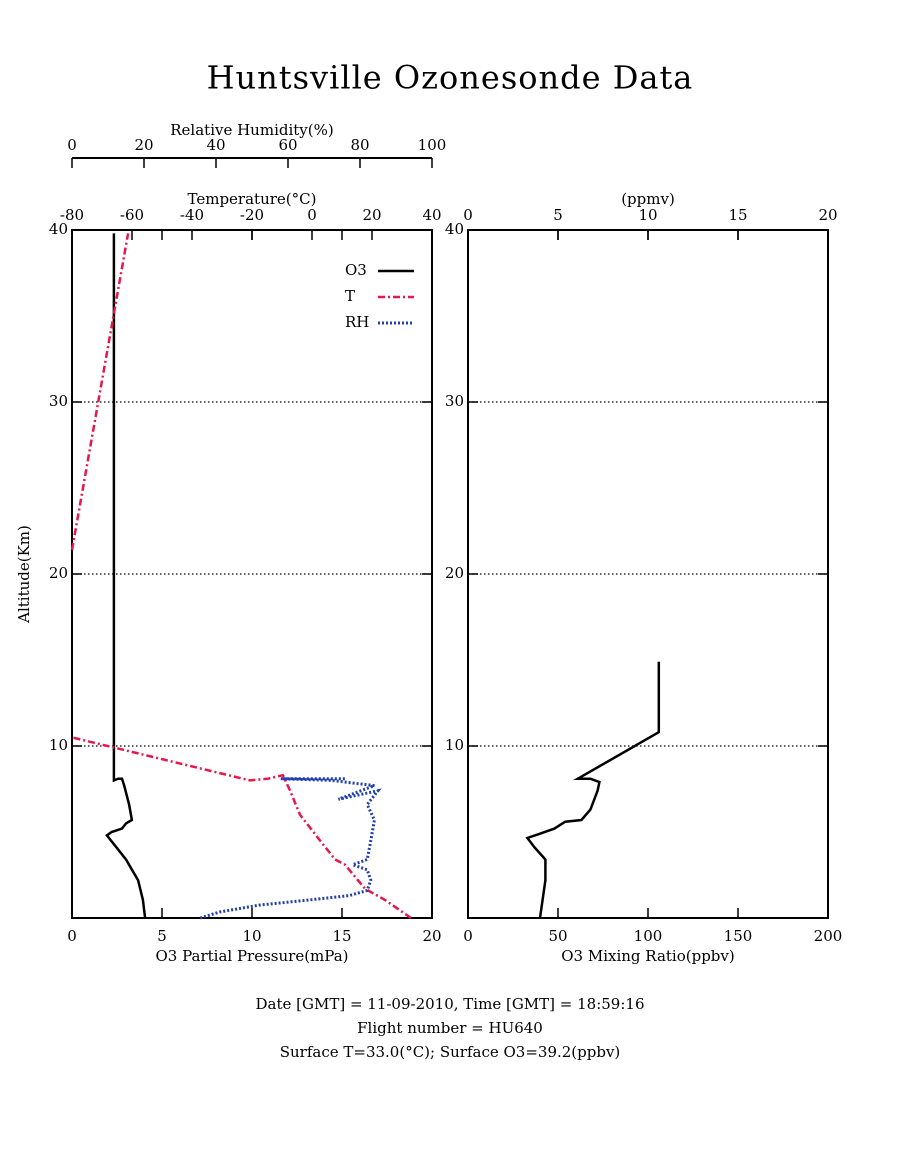  What do you see at coordinates (72, 215) in the screenshot?
I see `x-tick-label: -80` at bounding box center [72, 215].